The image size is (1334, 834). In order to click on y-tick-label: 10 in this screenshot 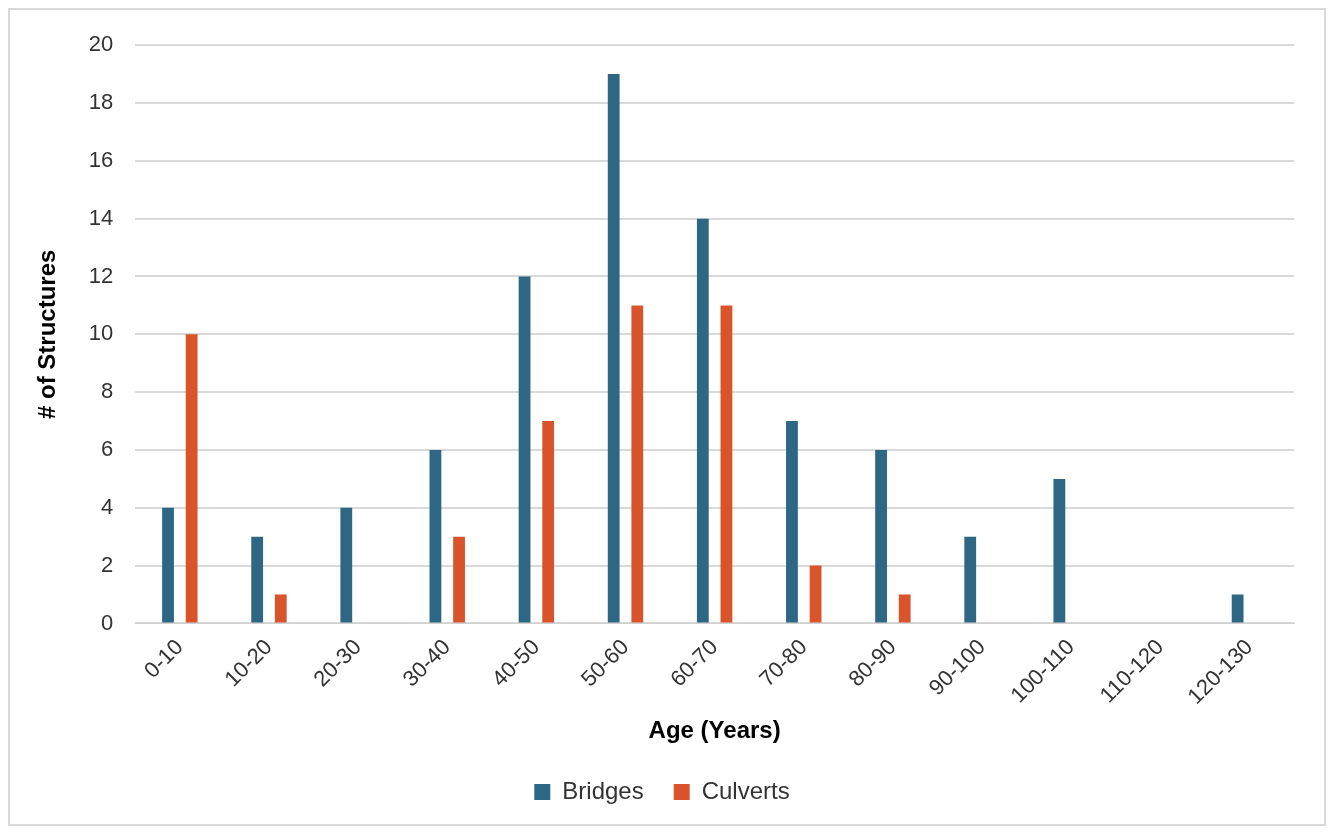, I will do `click(101, 333)`.